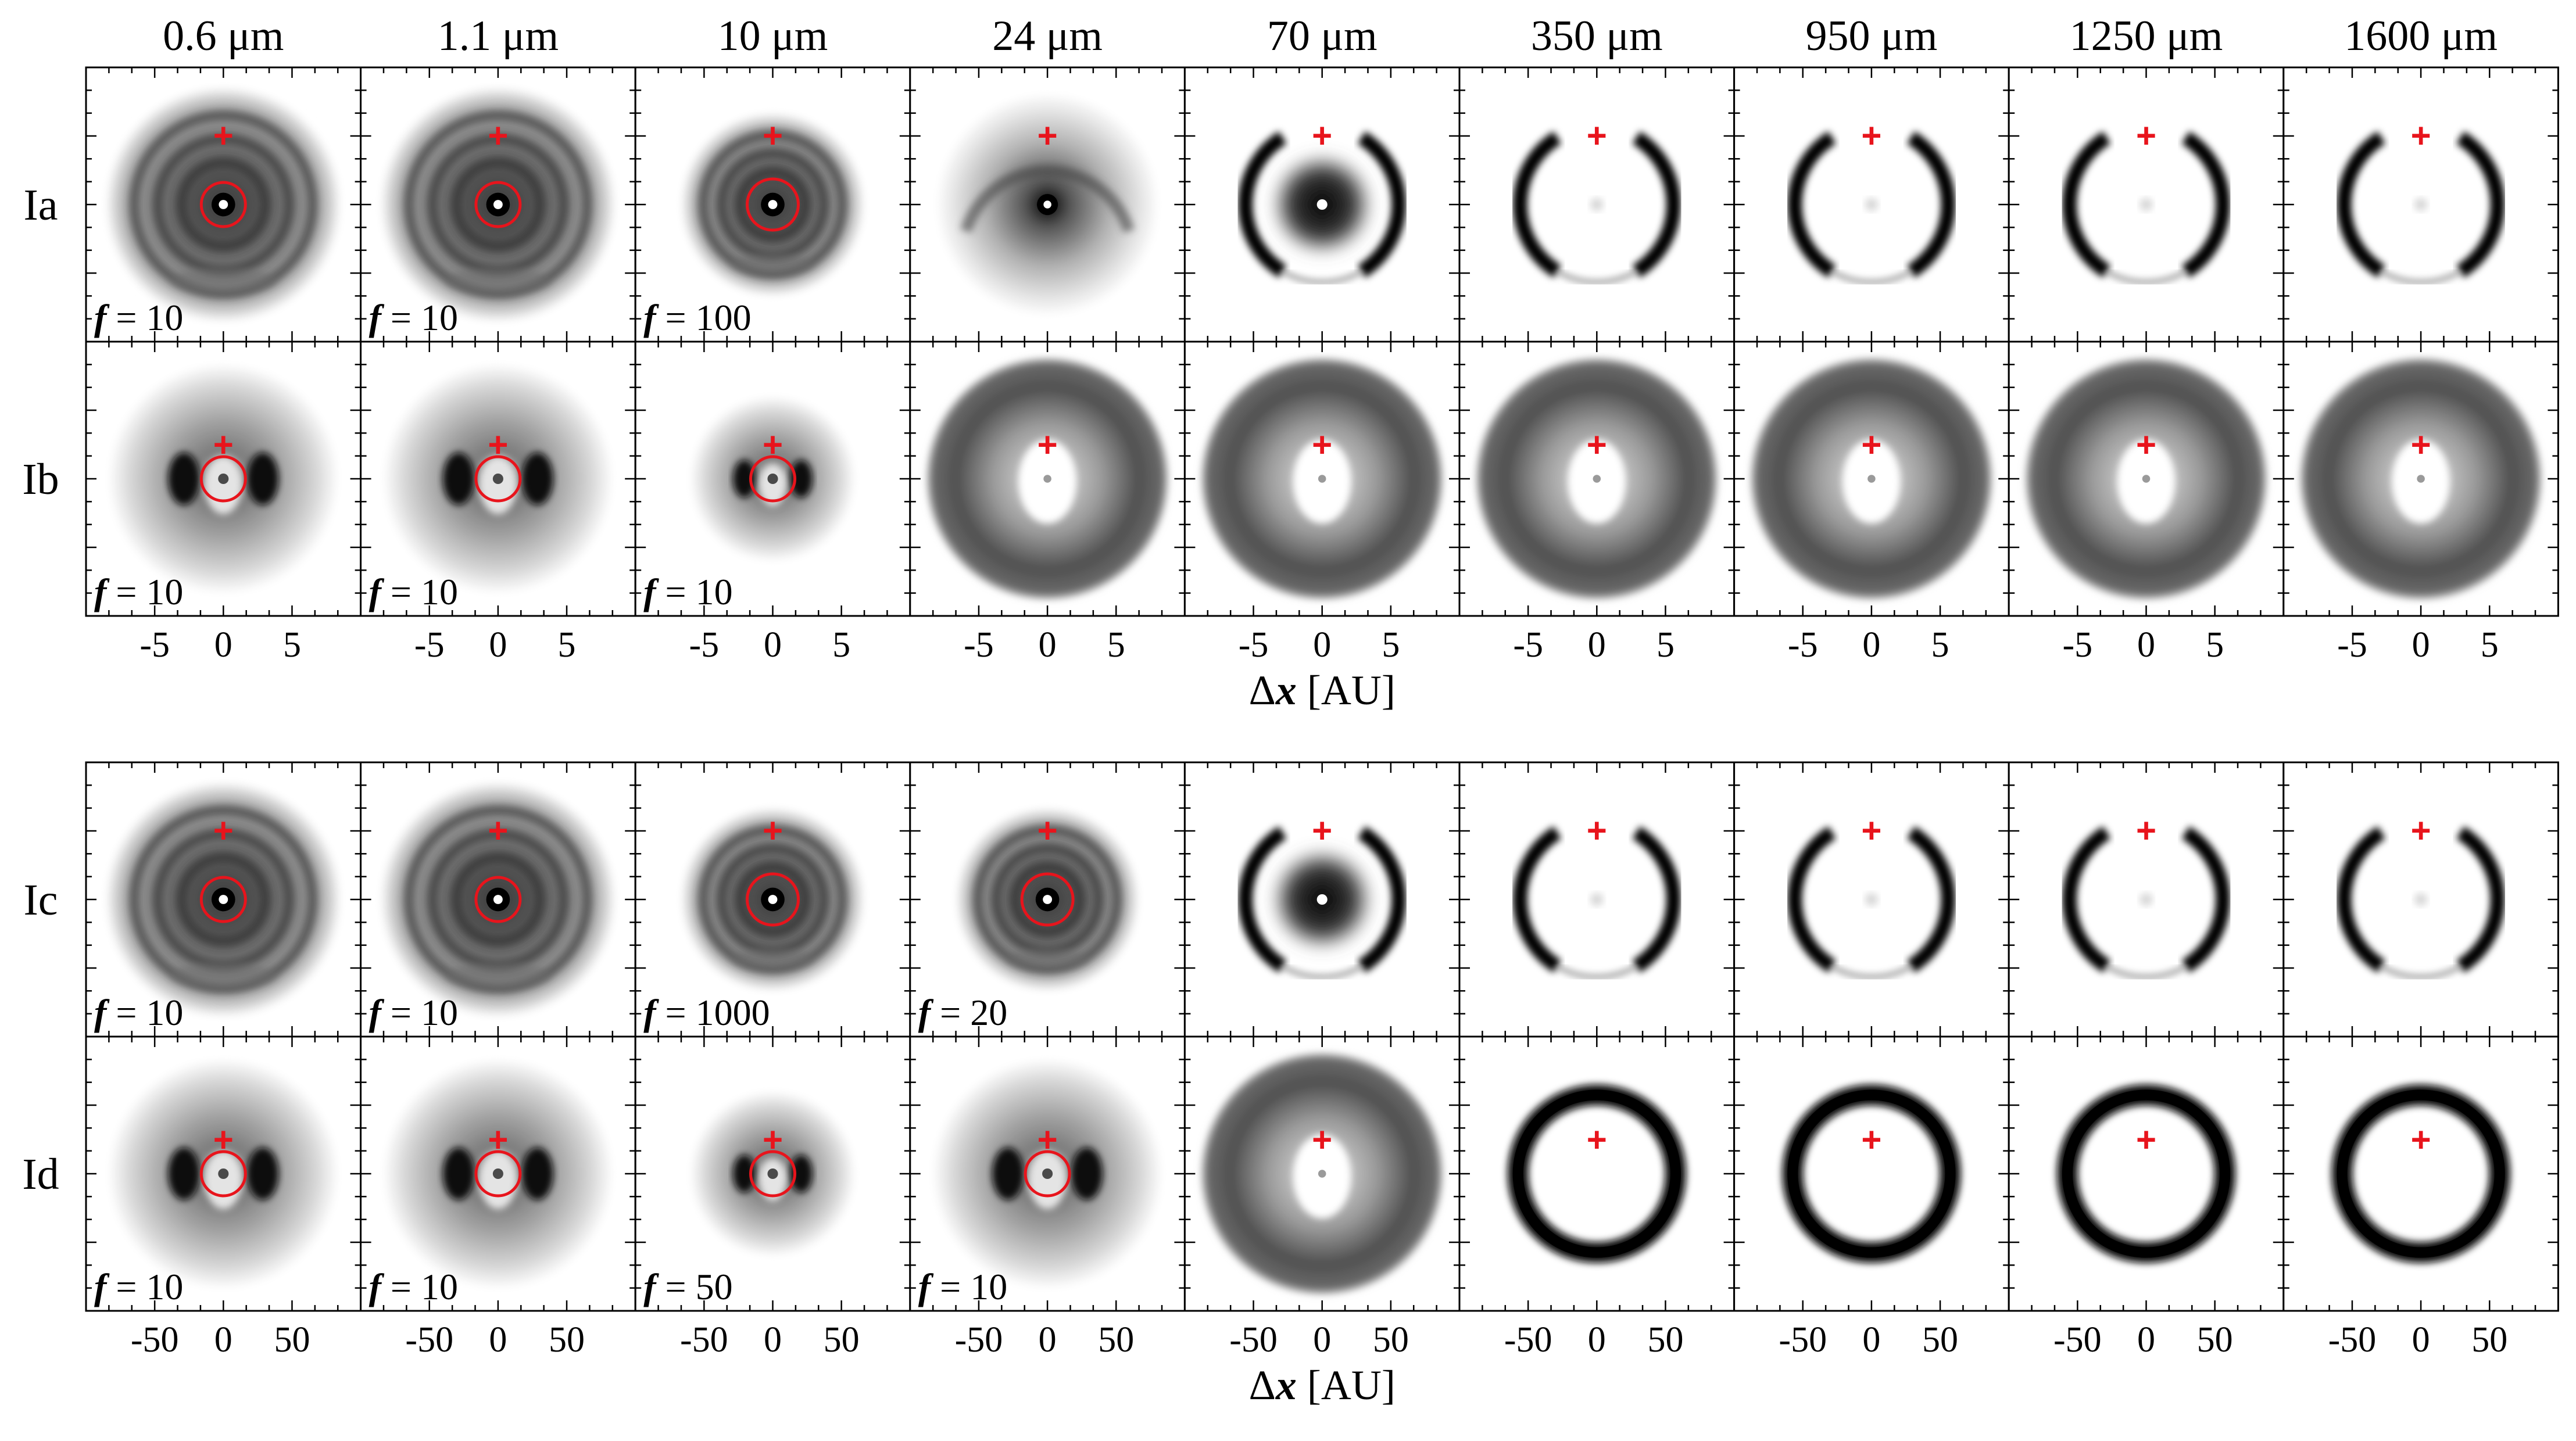 The height and width of the screenshot is (1441, 2576). Describe the element at coordinates (688, 1286) in the screenshot. I see `scale-factor-label: f = 50` at that location.